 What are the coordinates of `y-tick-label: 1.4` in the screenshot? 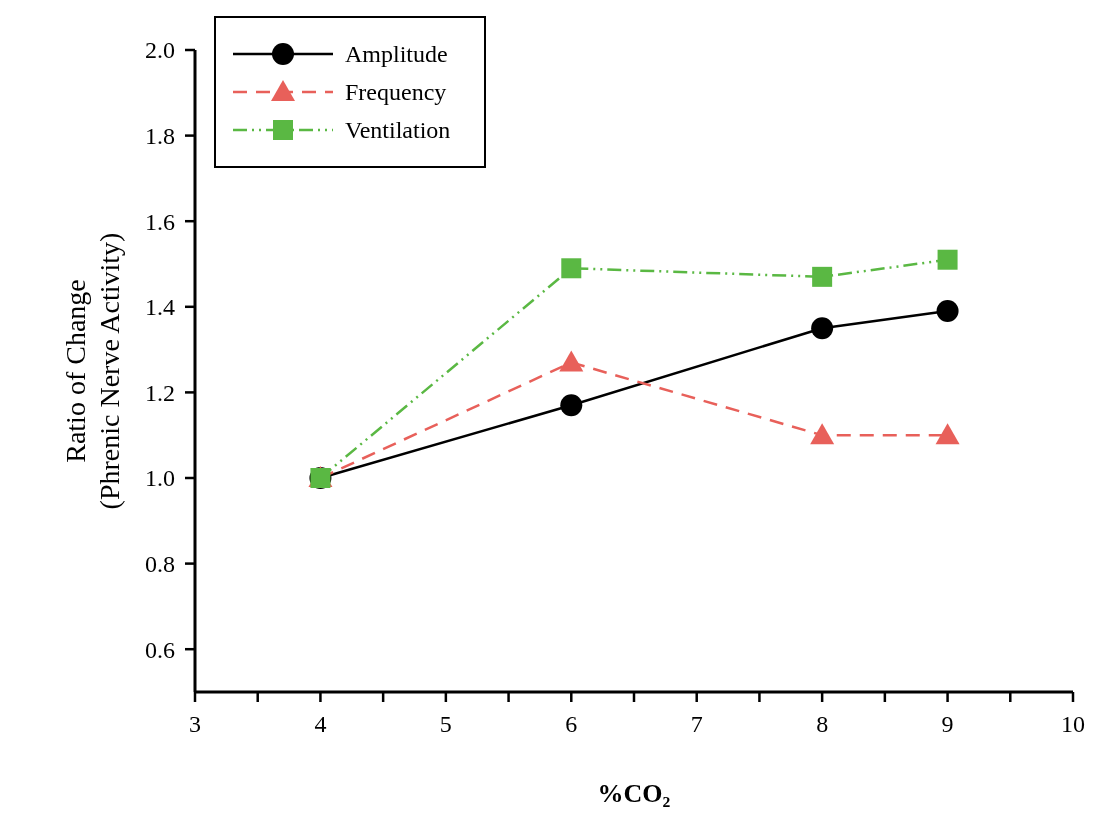 It's located at (160, 307).